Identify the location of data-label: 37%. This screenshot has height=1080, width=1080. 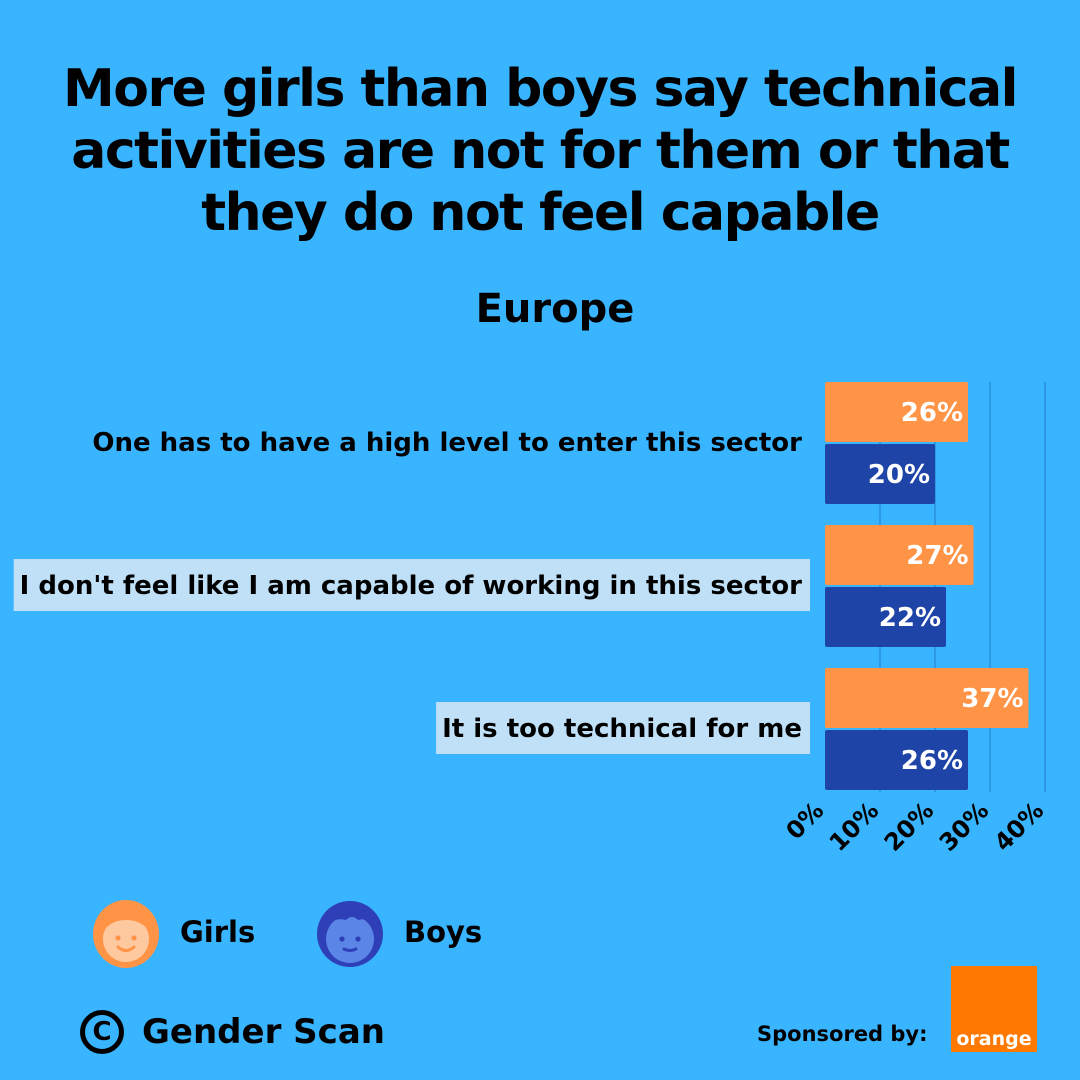
(992, 699).